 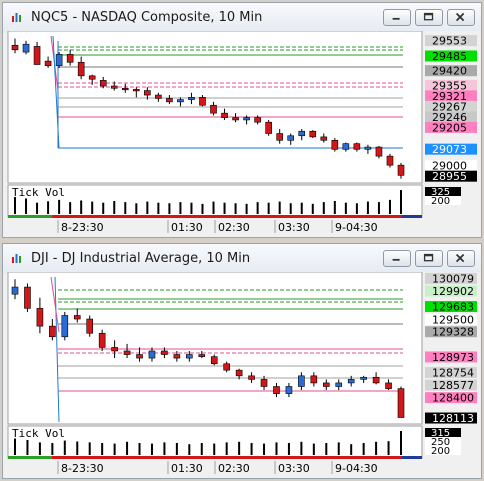 What do you see at coordinates (453, 278) in the screenshot?
I see `price-label: 130079` at bounding box center [453, 278].